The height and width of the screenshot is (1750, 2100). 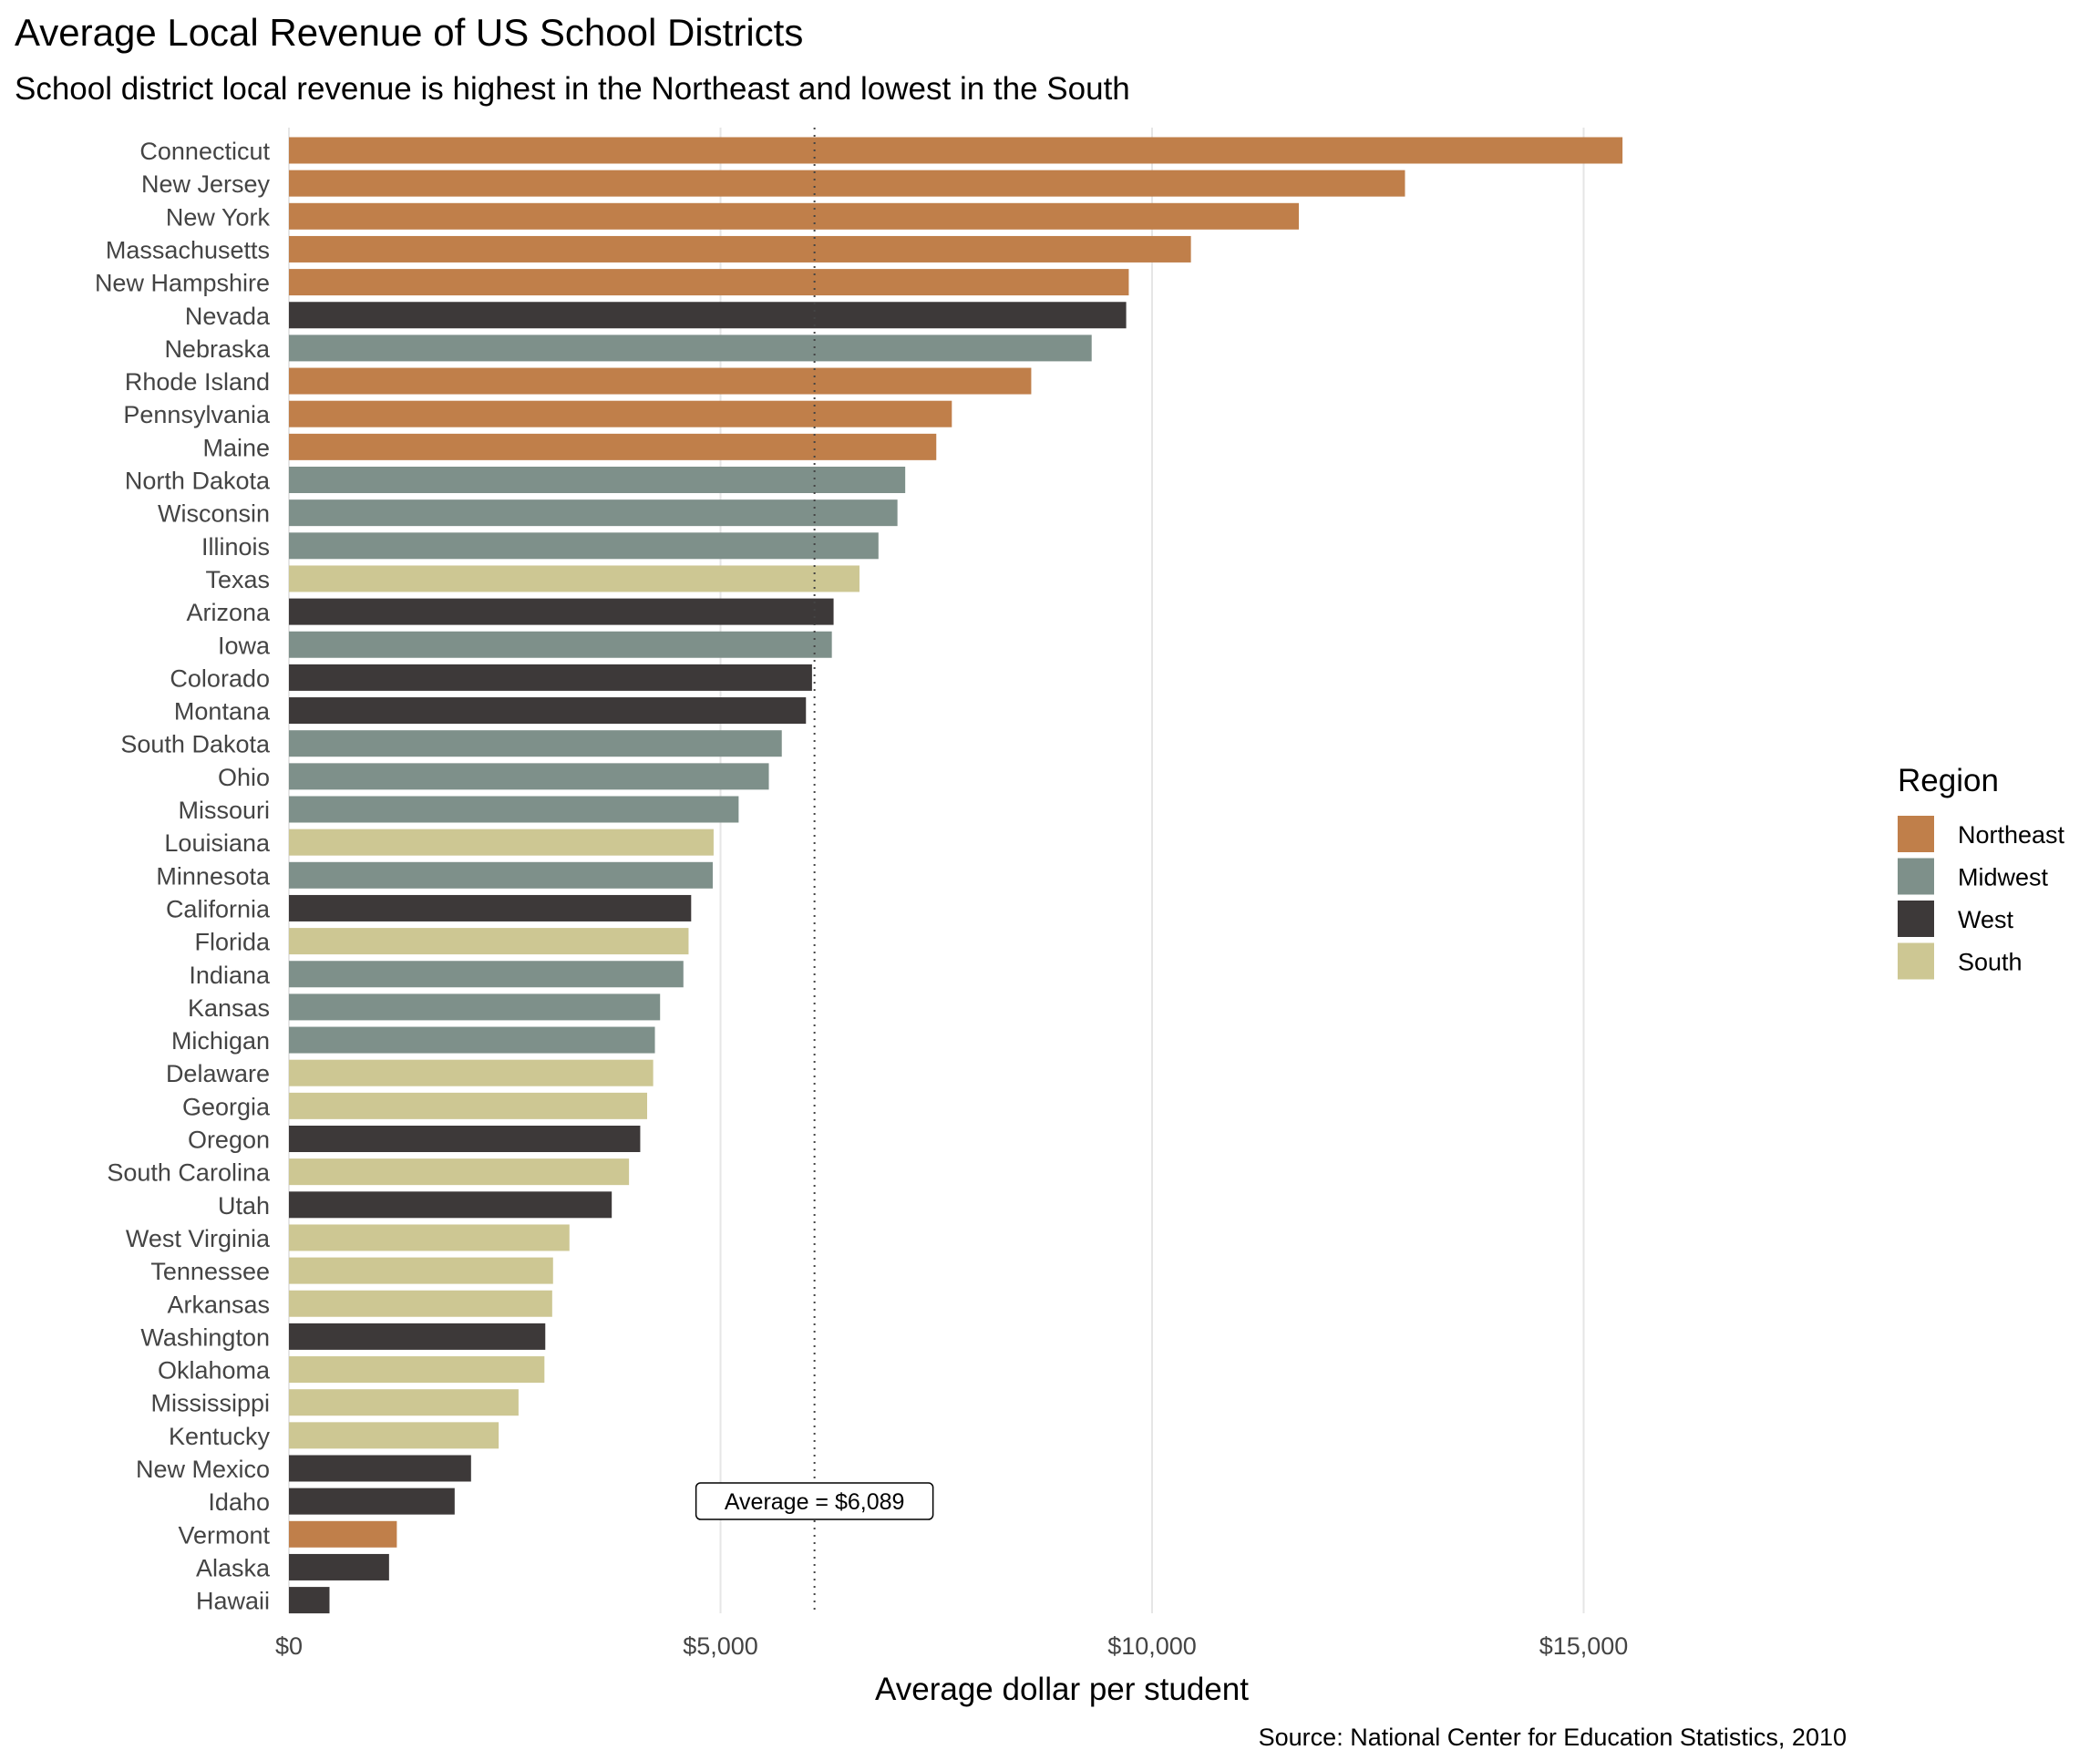 What do you see at coordinates (236, 448) in the screenshot?
I see `y-category-label: Maine` at bounding box center [236, 448].